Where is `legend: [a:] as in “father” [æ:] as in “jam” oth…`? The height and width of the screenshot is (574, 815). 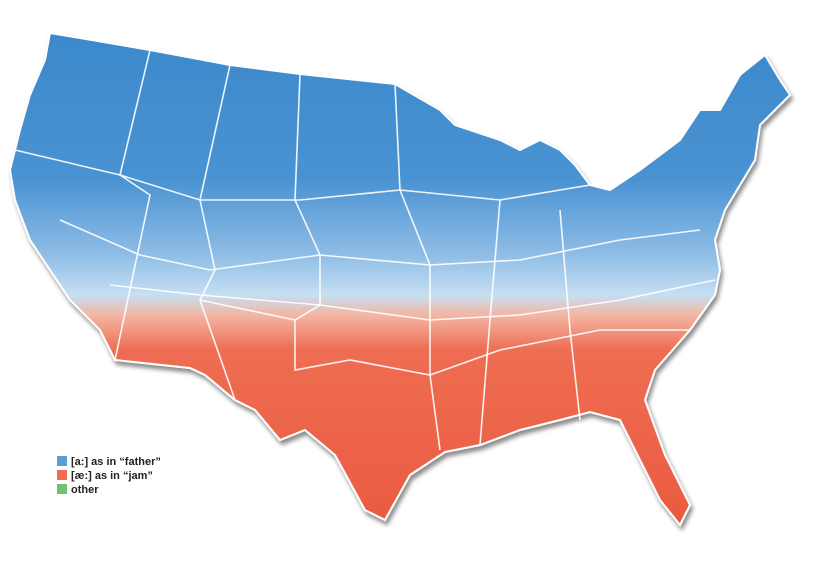
legend: [a:] as in “father” [æ:] as in “jam” oth… is located at coordinates (109, 476).